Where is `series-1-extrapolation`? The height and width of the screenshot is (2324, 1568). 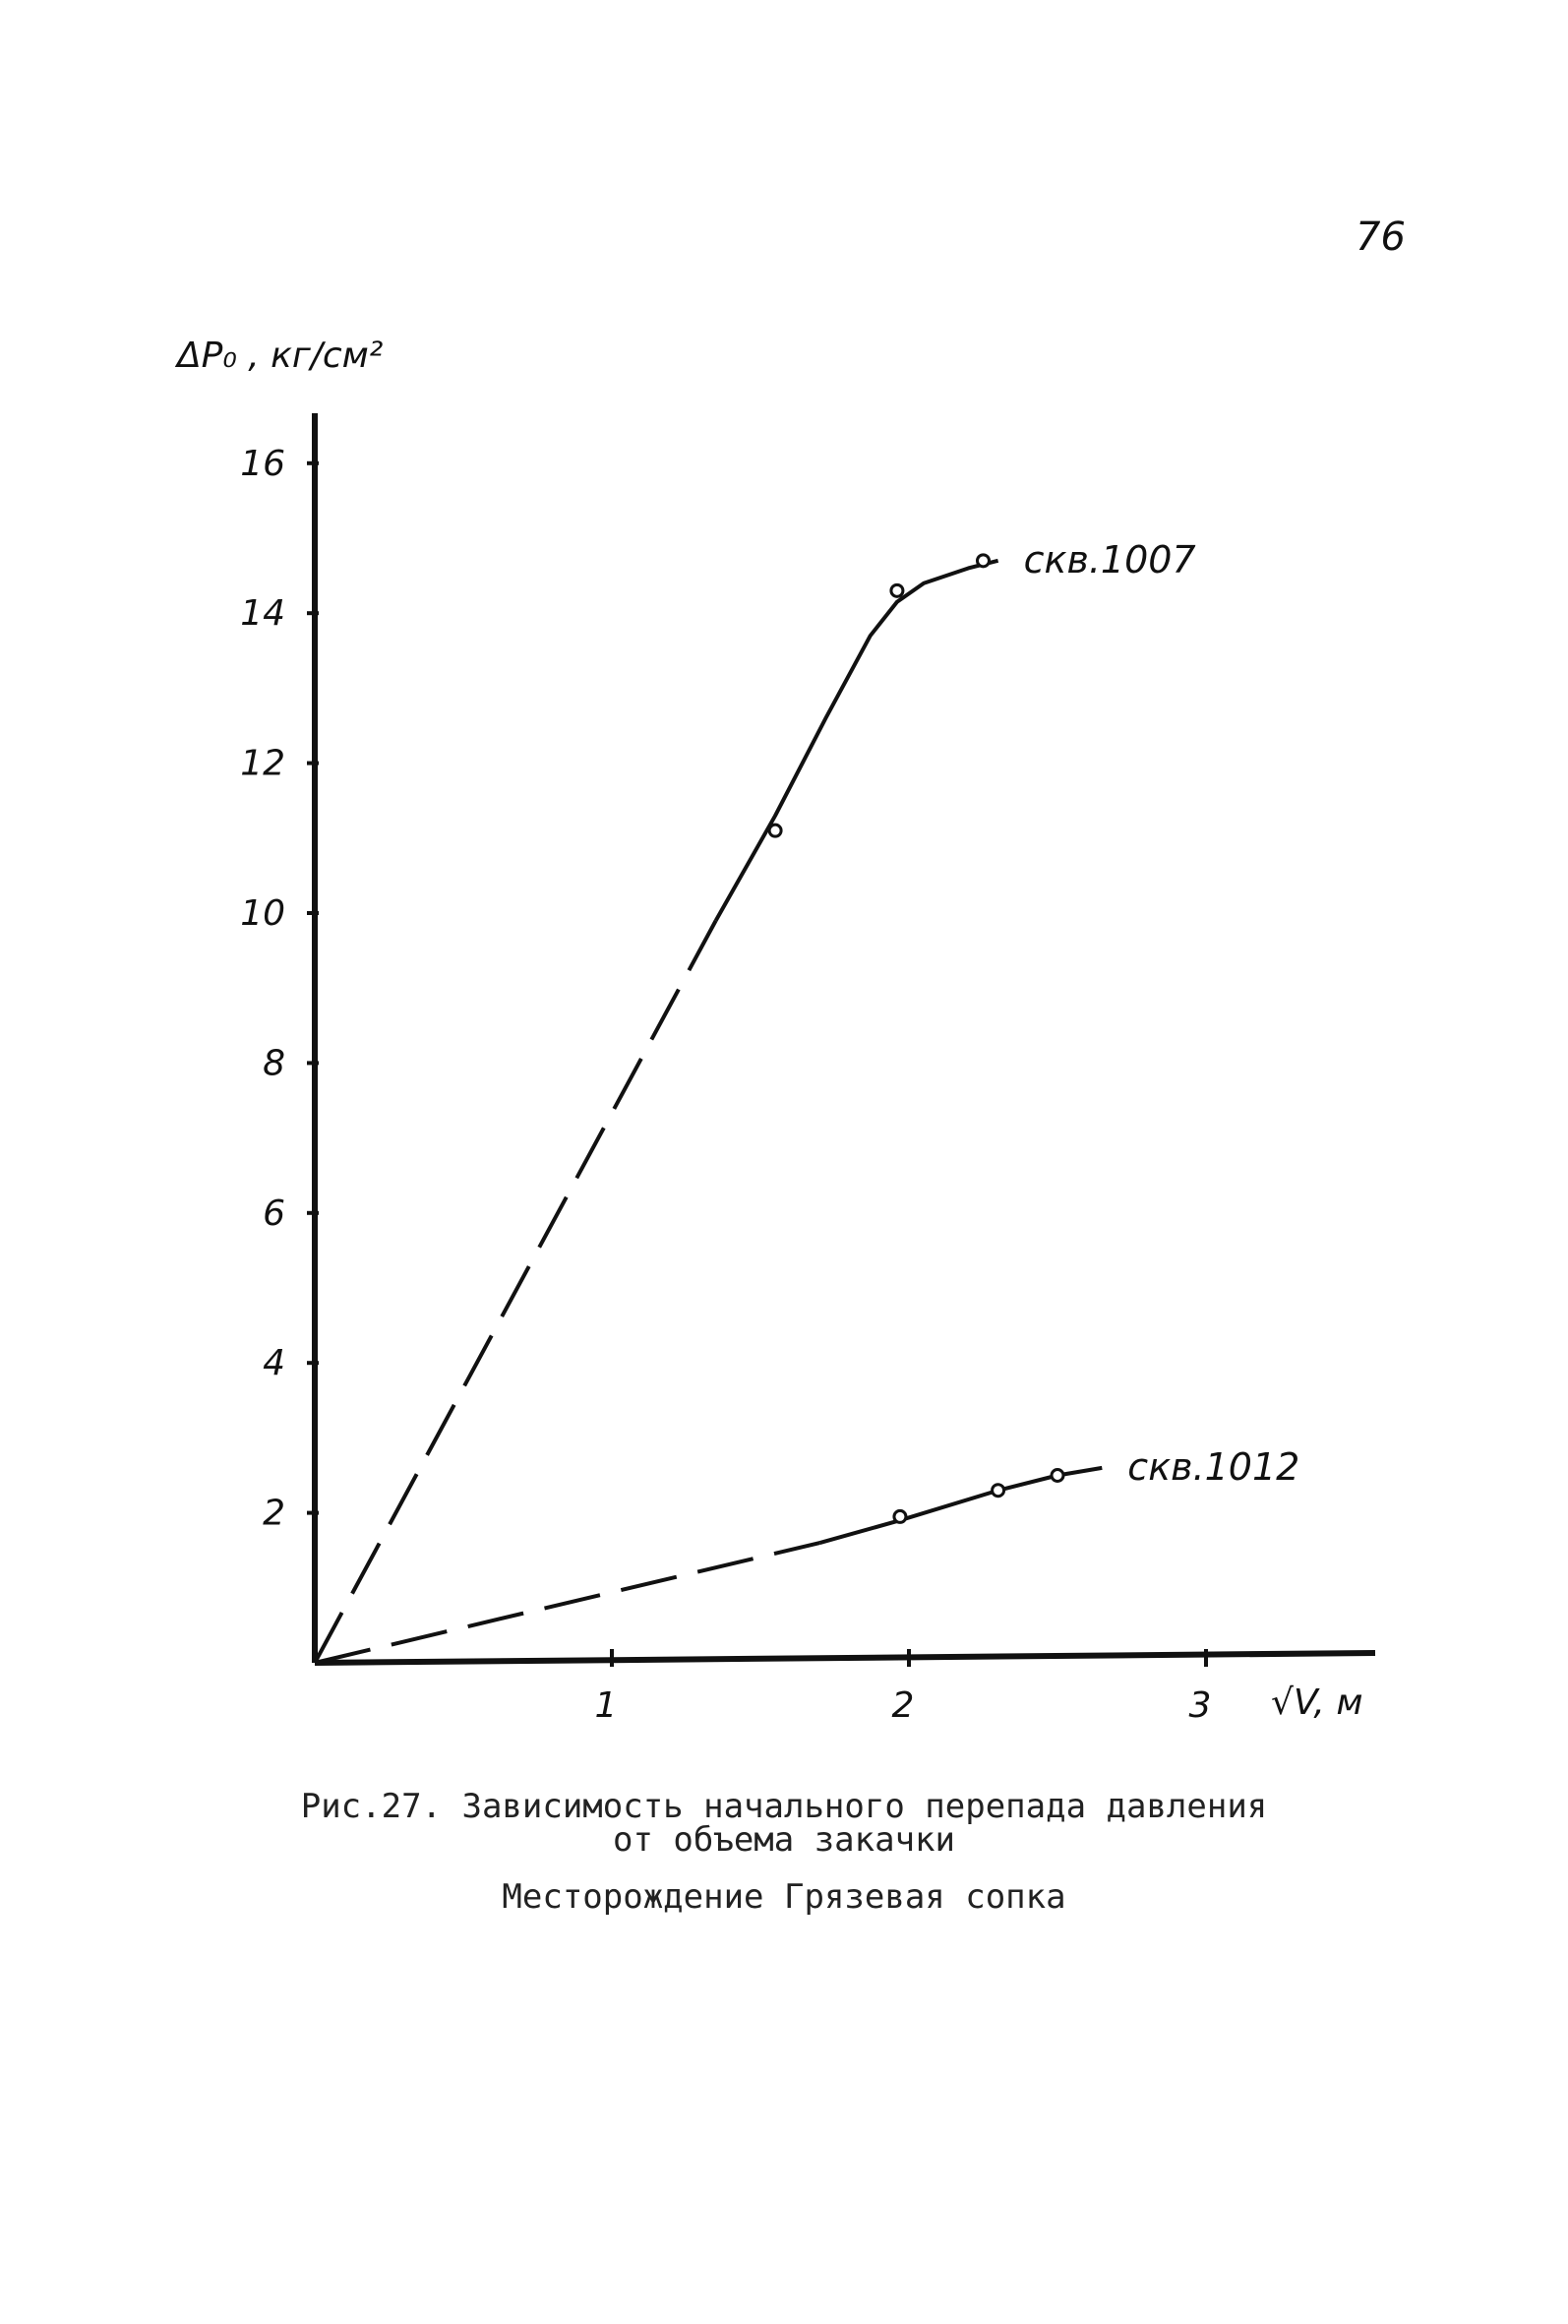
series-1-extrapolation is located at coordinates (515, 1291).